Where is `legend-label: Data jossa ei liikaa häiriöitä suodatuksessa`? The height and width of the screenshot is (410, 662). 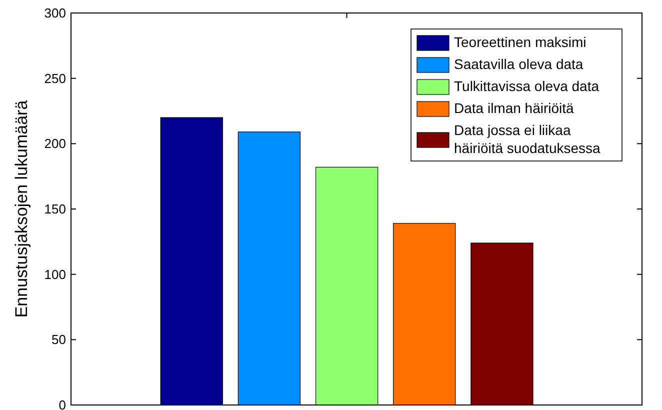
legend-label: Data jossa ei liikaa häiriöitä suodatuksessa is located at coordinates (527, 139).